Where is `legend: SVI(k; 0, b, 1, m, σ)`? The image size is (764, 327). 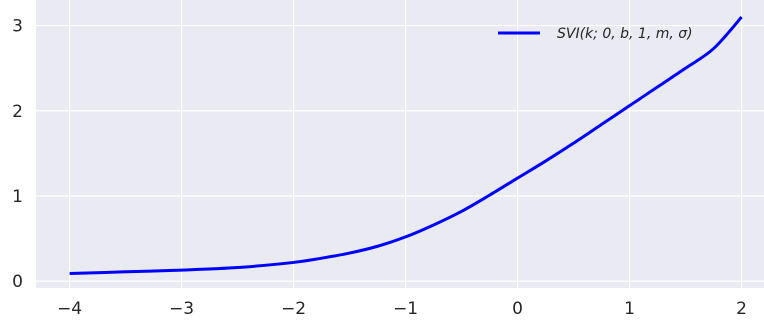
legend: SVI(k; 0, b, 1, m, σ) is located at coordinates (595, 34).